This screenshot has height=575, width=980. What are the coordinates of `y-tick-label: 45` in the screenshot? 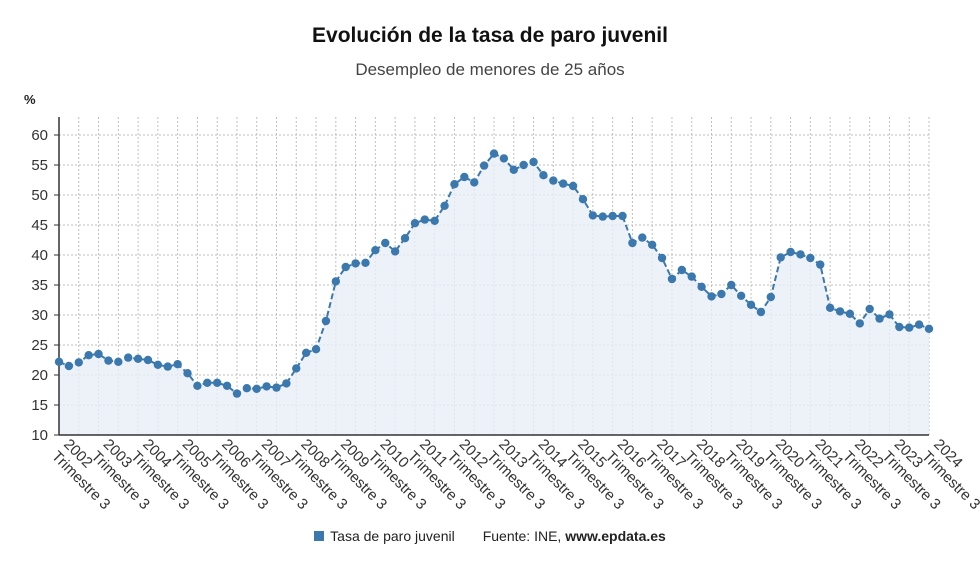 It's located at (39, 225).